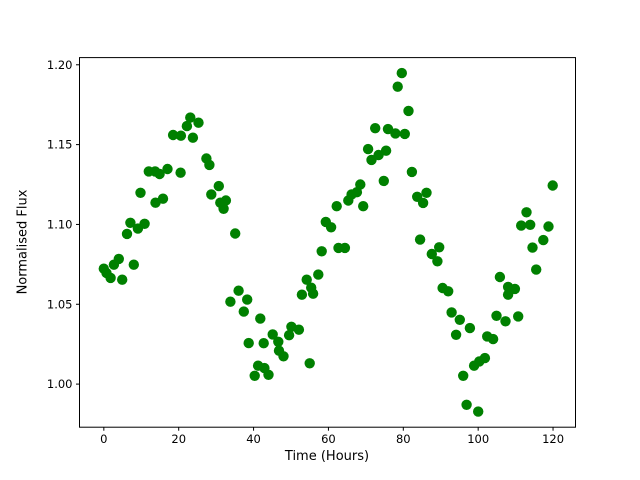  Describe the element at coordinates (253, 439) in the screenshot. I see `x-tick-label: 40` at that location.